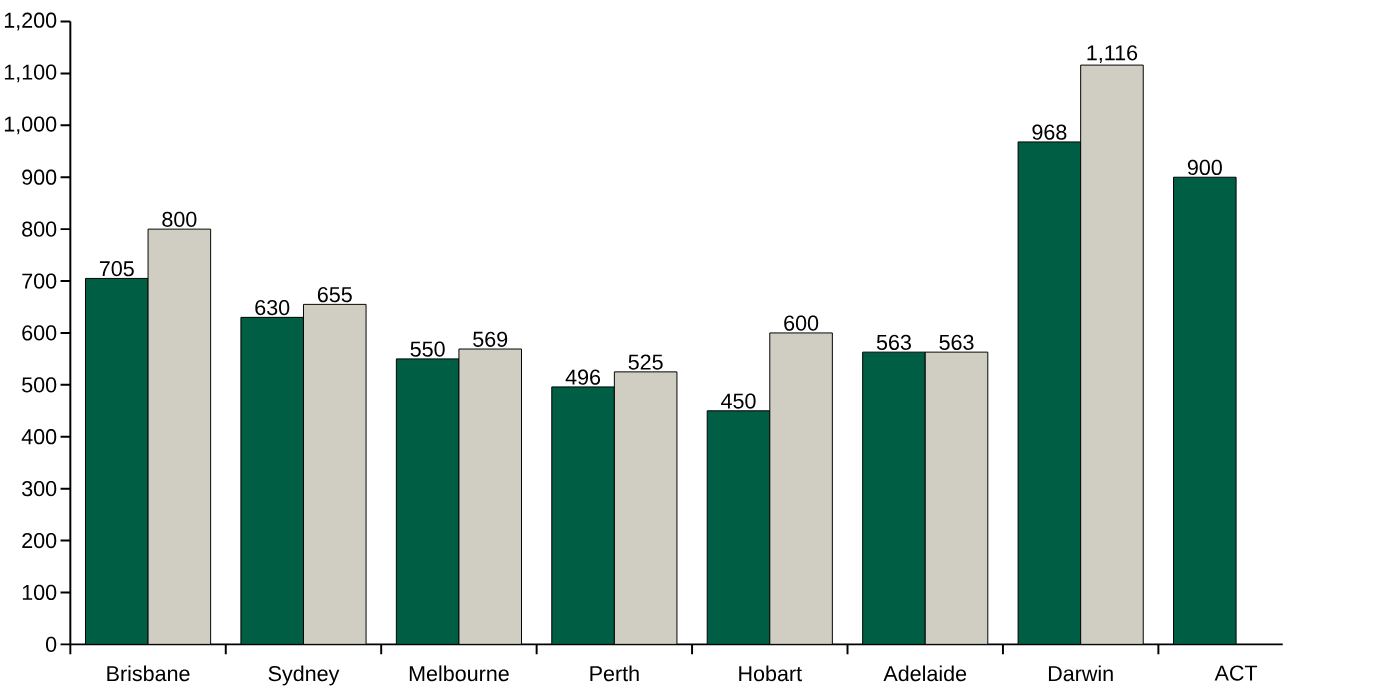 The height and width of the screenshot is (700, 1383). I want to click on data-label: 525, so click(645, 362).